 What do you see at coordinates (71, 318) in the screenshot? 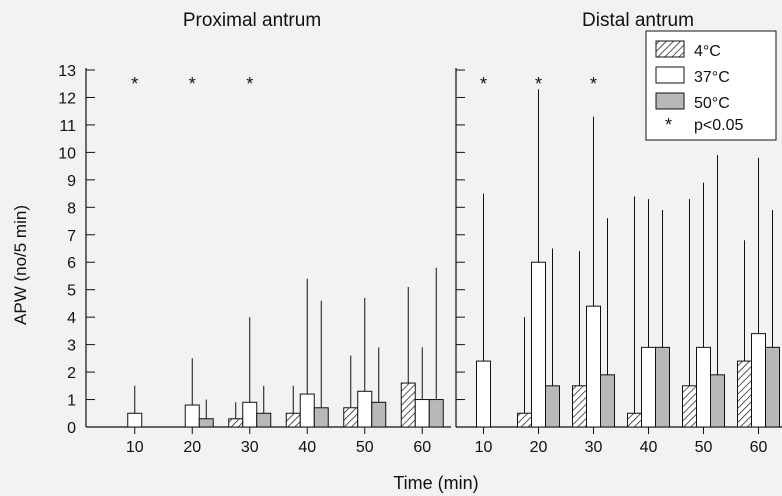
I see `y-tick-label: 4` at bounding box center [71, 318].